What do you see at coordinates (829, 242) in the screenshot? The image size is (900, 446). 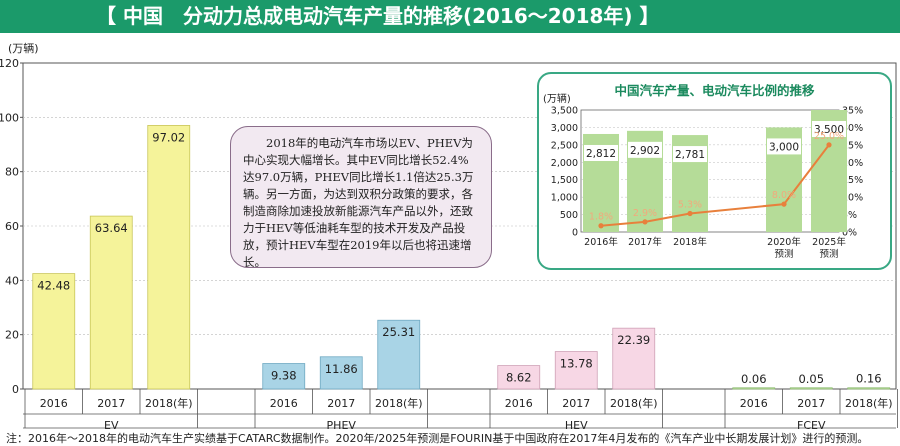 I see `inset-x-category-label: 2025年` at bounding box center [829, 242].